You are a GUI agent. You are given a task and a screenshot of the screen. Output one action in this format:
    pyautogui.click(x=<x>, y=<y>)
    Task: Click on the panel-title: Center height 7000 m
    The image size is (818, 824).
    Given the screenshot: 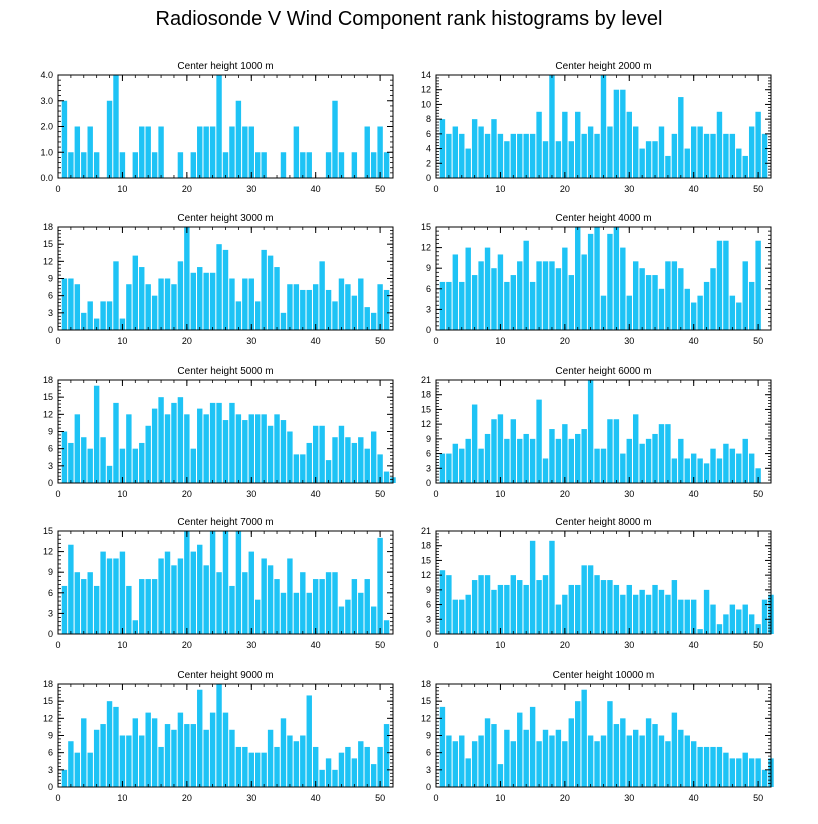 What is the action you would take?
    pyautogui.click(x=225, y=522)
    